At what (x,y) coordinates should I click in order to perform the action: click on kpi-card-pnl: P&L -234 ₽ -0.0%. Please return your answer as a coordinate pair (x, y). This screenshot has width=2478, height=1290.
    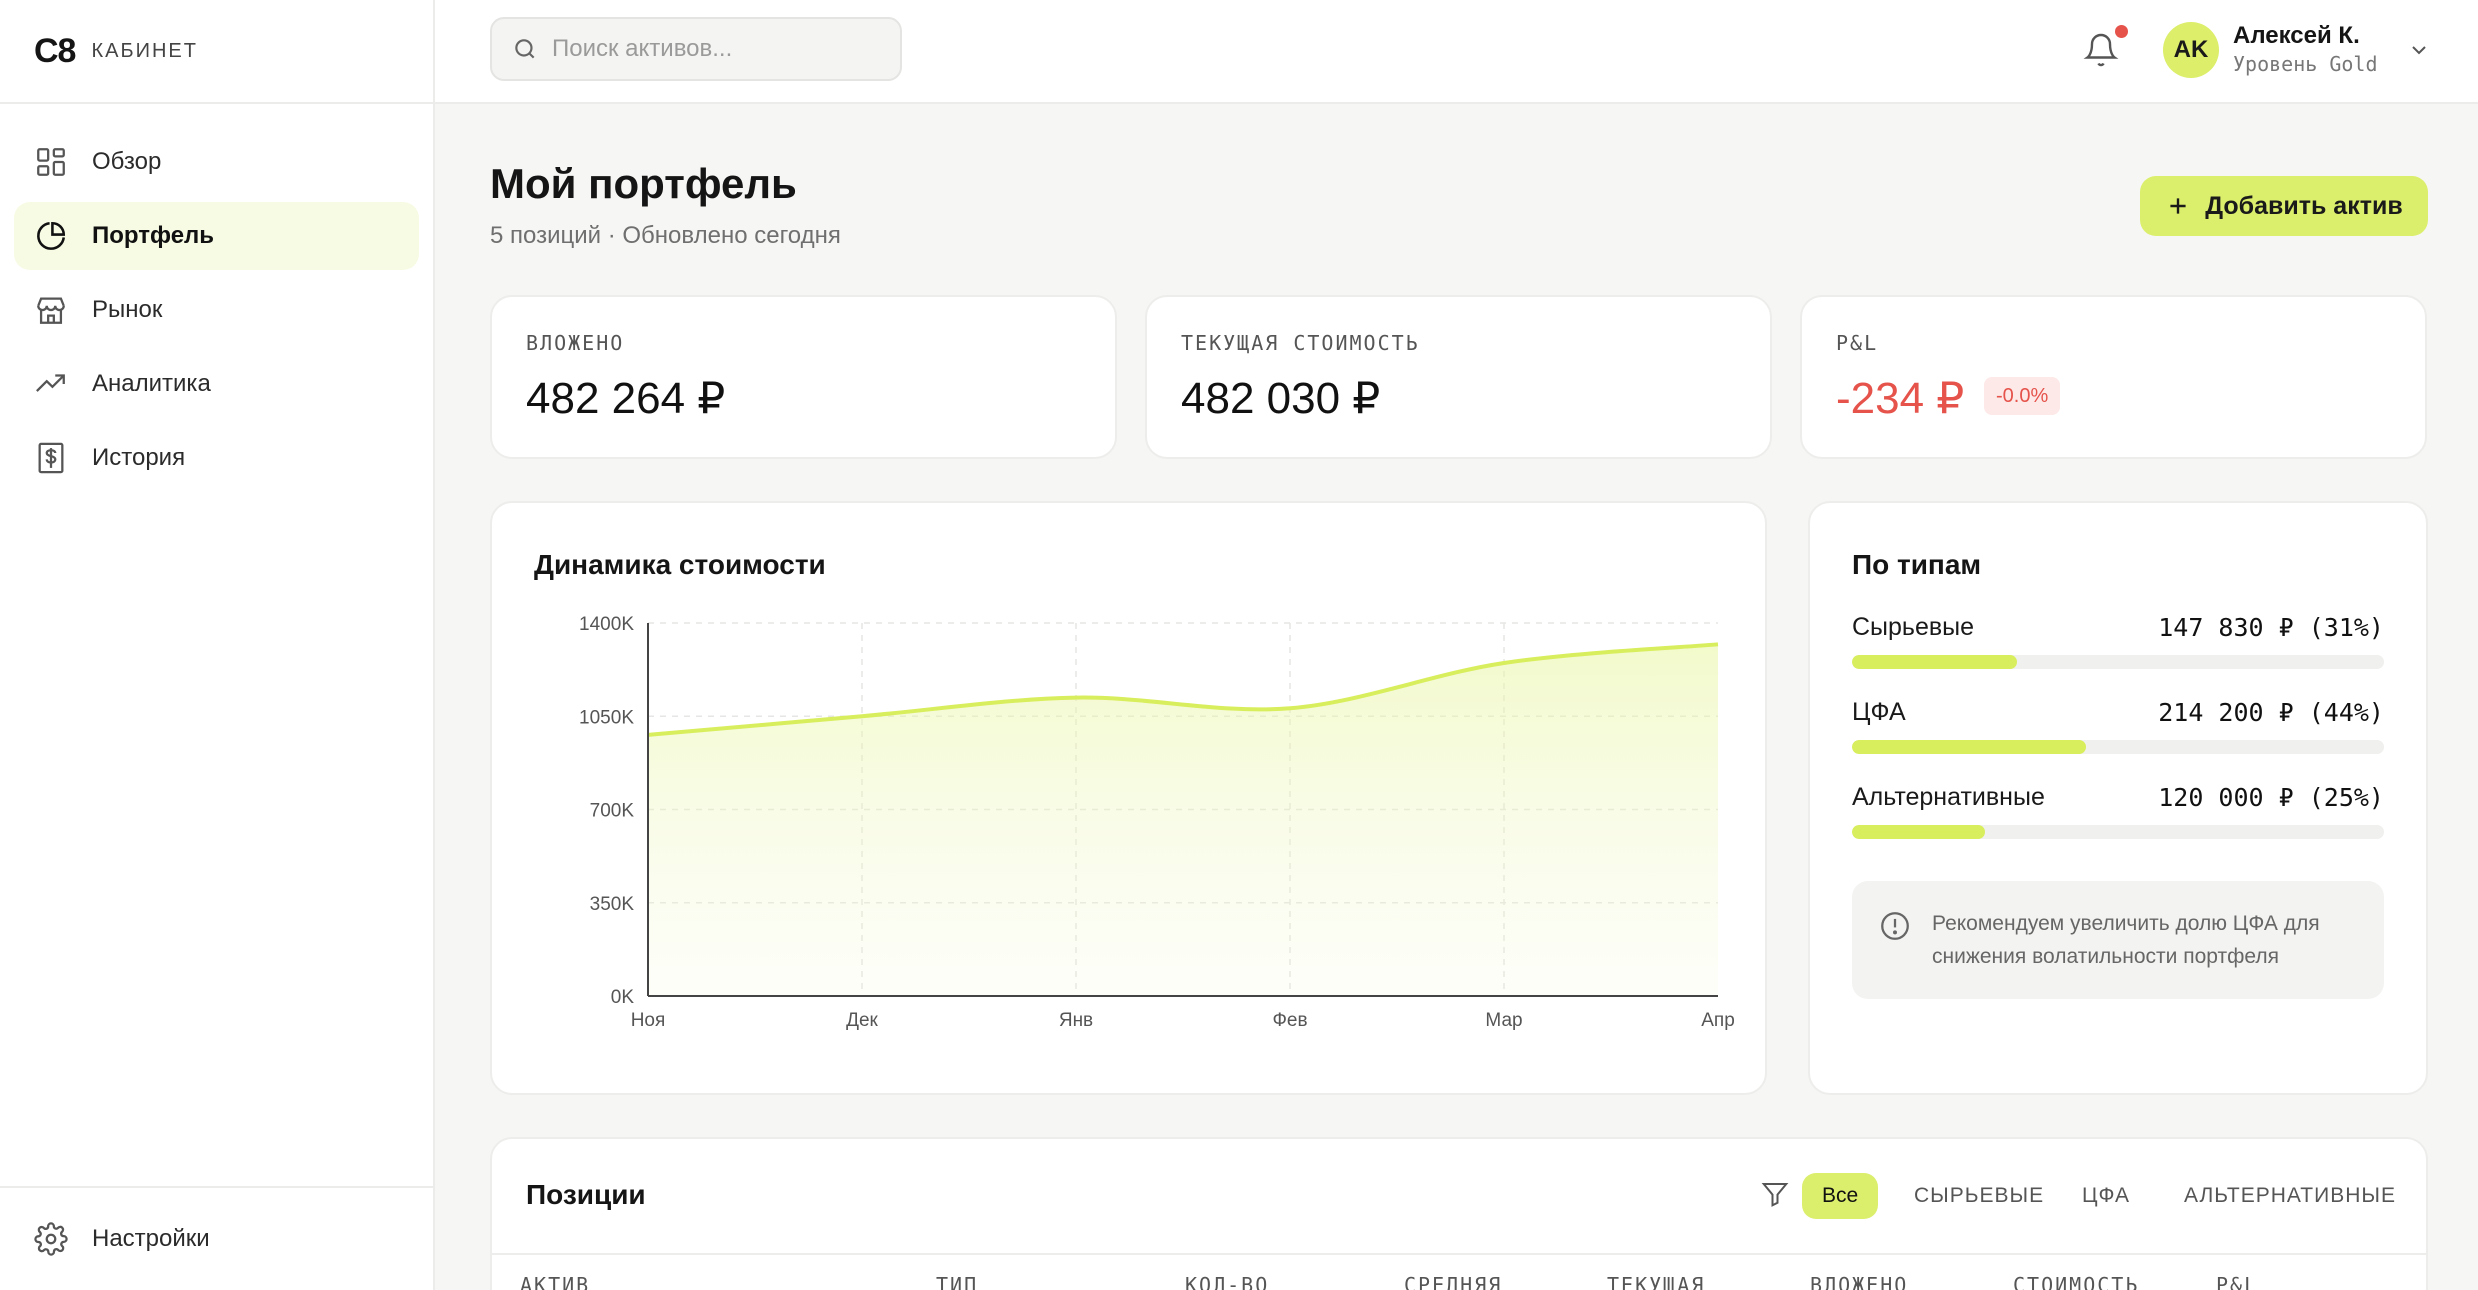
    Looking at the image, I should click on (2113, 377).